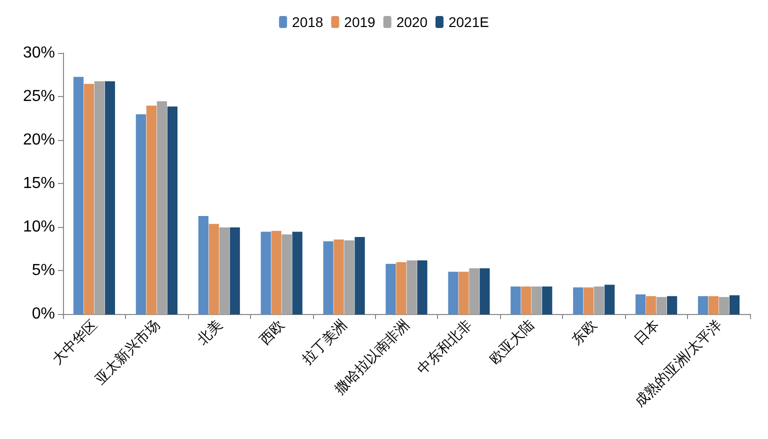 This screenshot has width=768, height=439. Describe the element at coordinates (324, 342) in the screenshot. I see `x-tick-label: 拉丁美洲` at that location.